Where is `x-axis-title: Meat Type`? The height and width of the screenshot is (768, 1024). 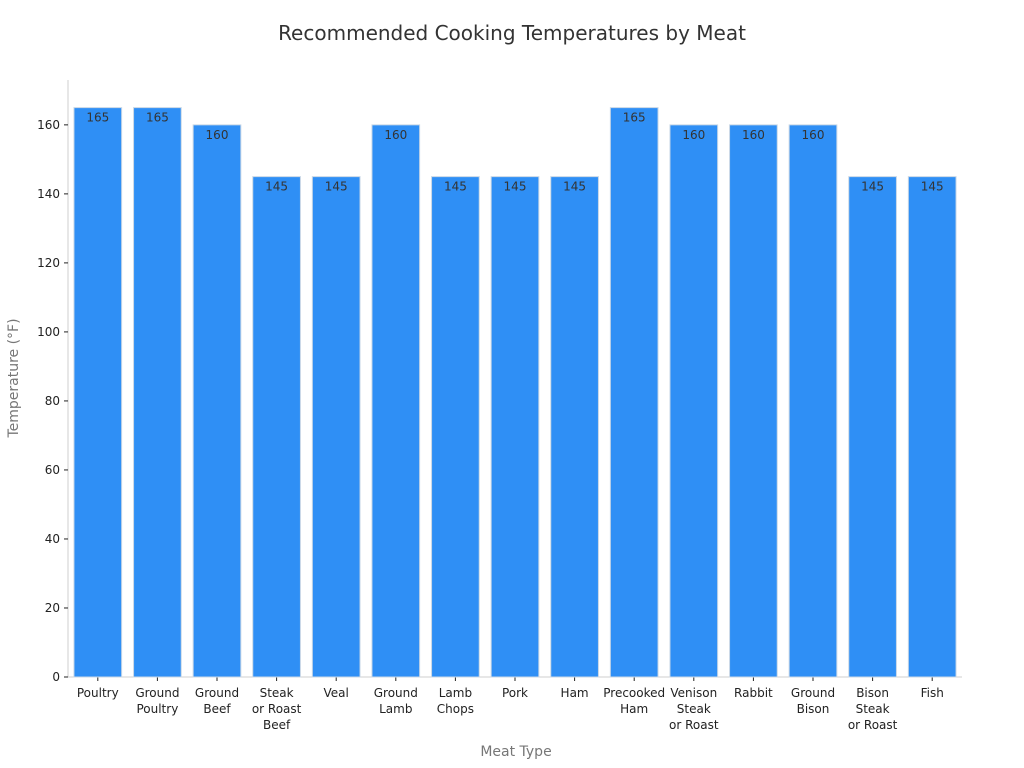
x-axis-title: Meat Type is located at coordinates (515, 752).